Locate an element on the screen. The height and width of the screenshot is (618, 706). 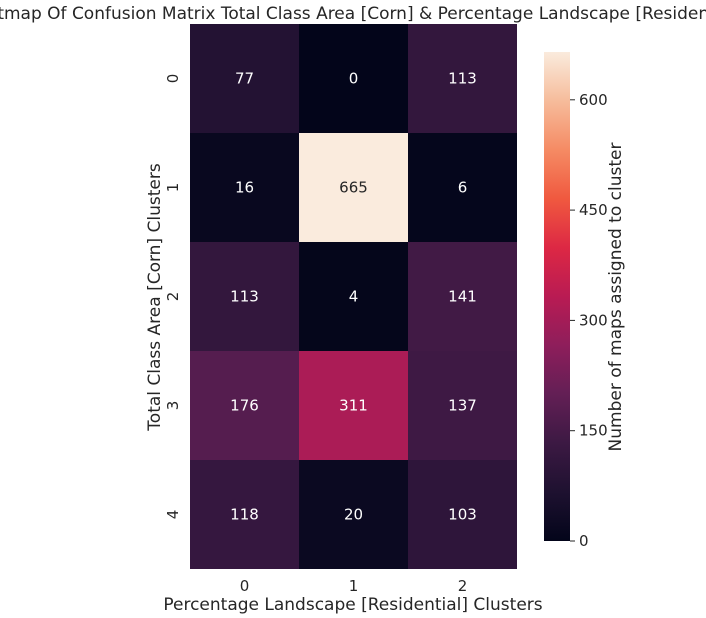
cell-value-label: 118 is located at coordinates (244, 515).